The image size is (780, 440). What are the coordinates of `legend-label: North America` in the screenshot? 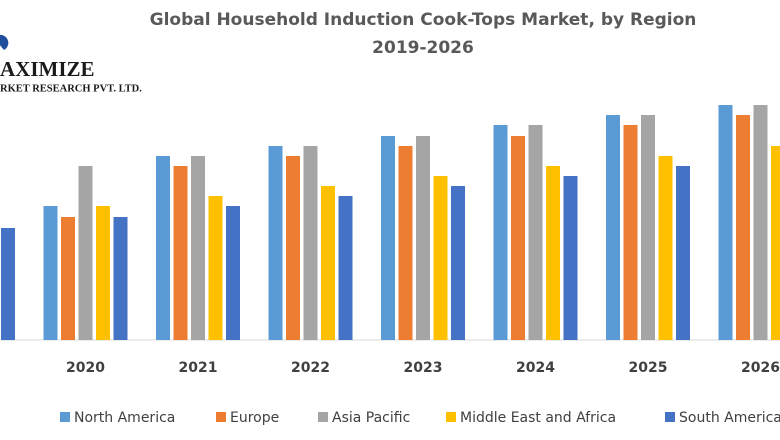 It's located at (124, 418).